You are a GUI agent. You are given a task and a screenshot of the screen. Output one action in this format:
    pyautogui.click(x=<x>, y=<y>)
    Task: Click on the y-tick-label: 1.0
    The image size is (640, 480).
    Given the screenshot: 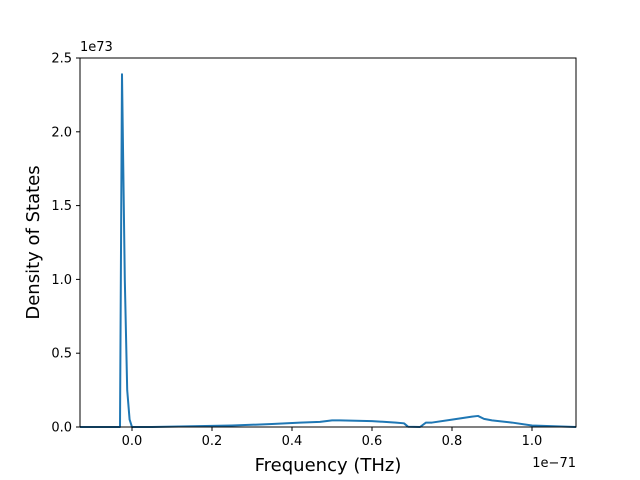 What is the action you would take?
    pyautogui.click(x=61, y=280)
    